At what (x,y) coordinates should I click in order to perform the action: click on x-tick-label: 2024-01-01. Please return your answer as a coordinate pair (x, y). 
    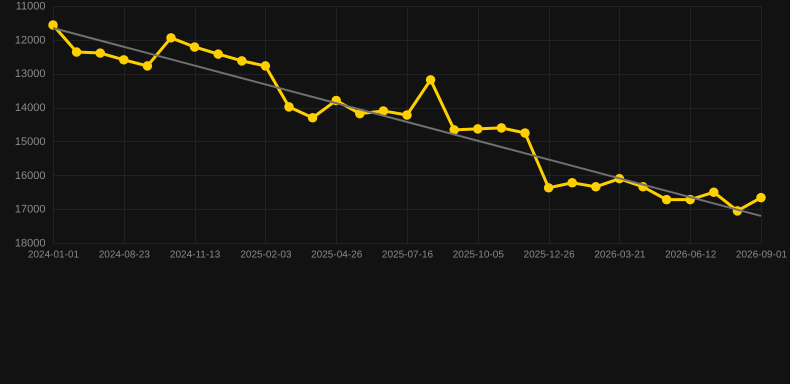
    Looking at the image, I should click on (54, 255).